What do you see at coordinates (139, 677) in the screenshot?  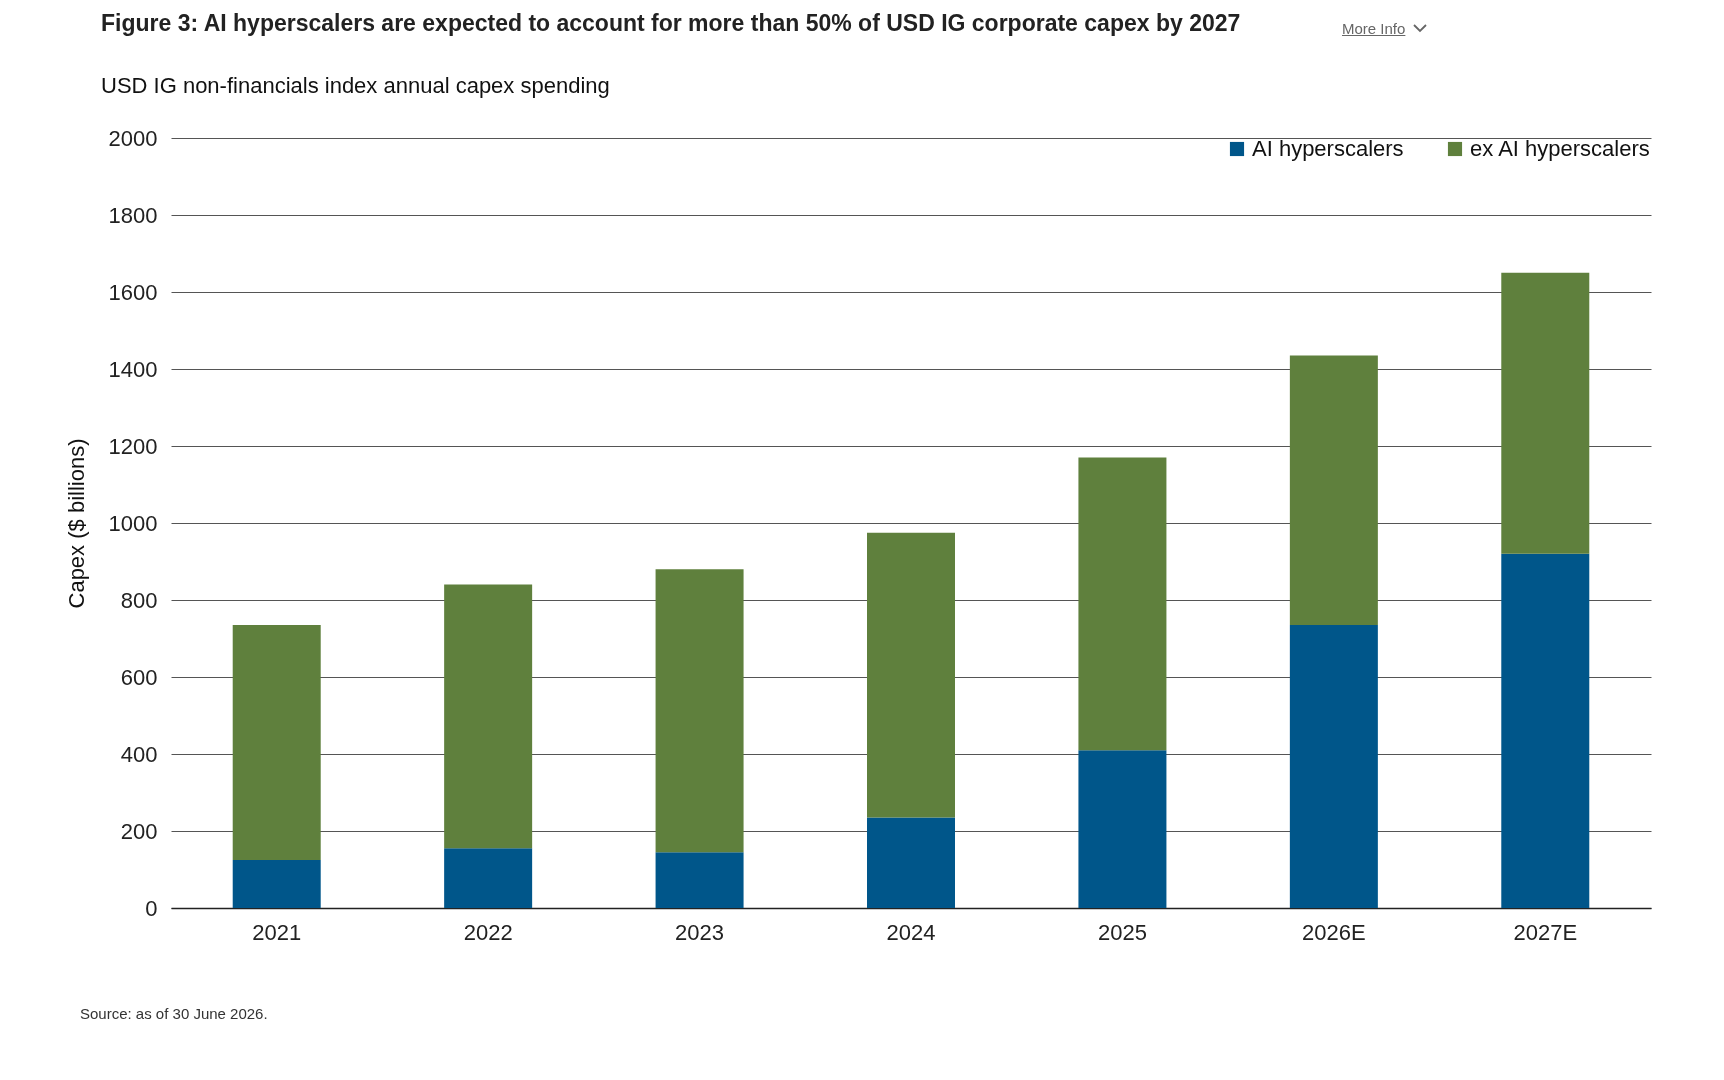 I see `y-tick-label: 600` at bounding box center [139, 677].